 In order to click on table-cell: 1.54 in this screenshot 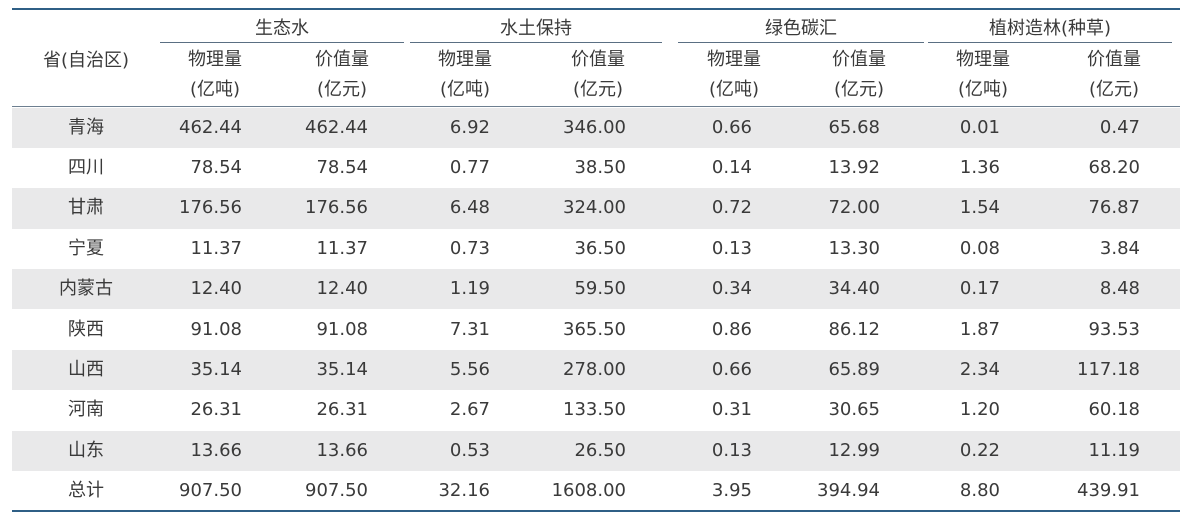, I will do `click(979, 208)`.